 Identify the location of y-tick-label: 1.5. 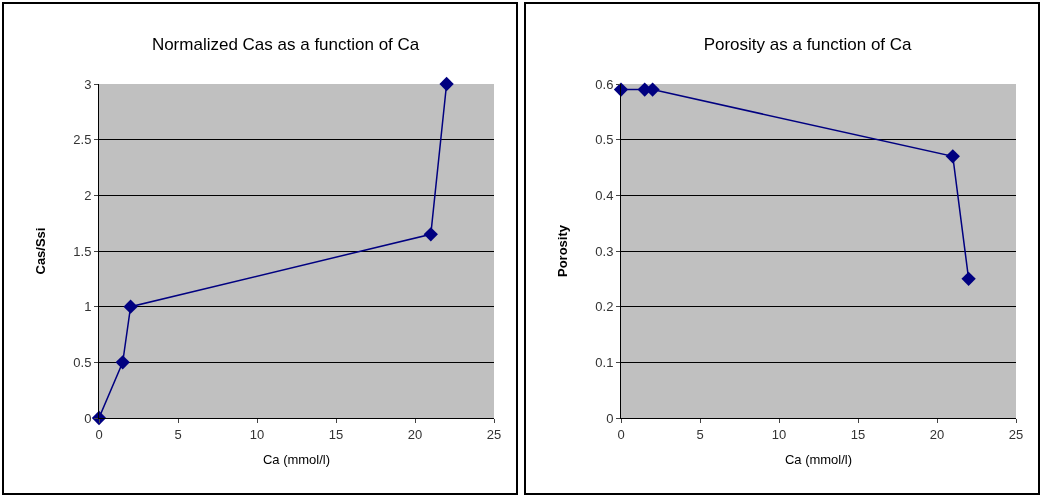
(82, 251).